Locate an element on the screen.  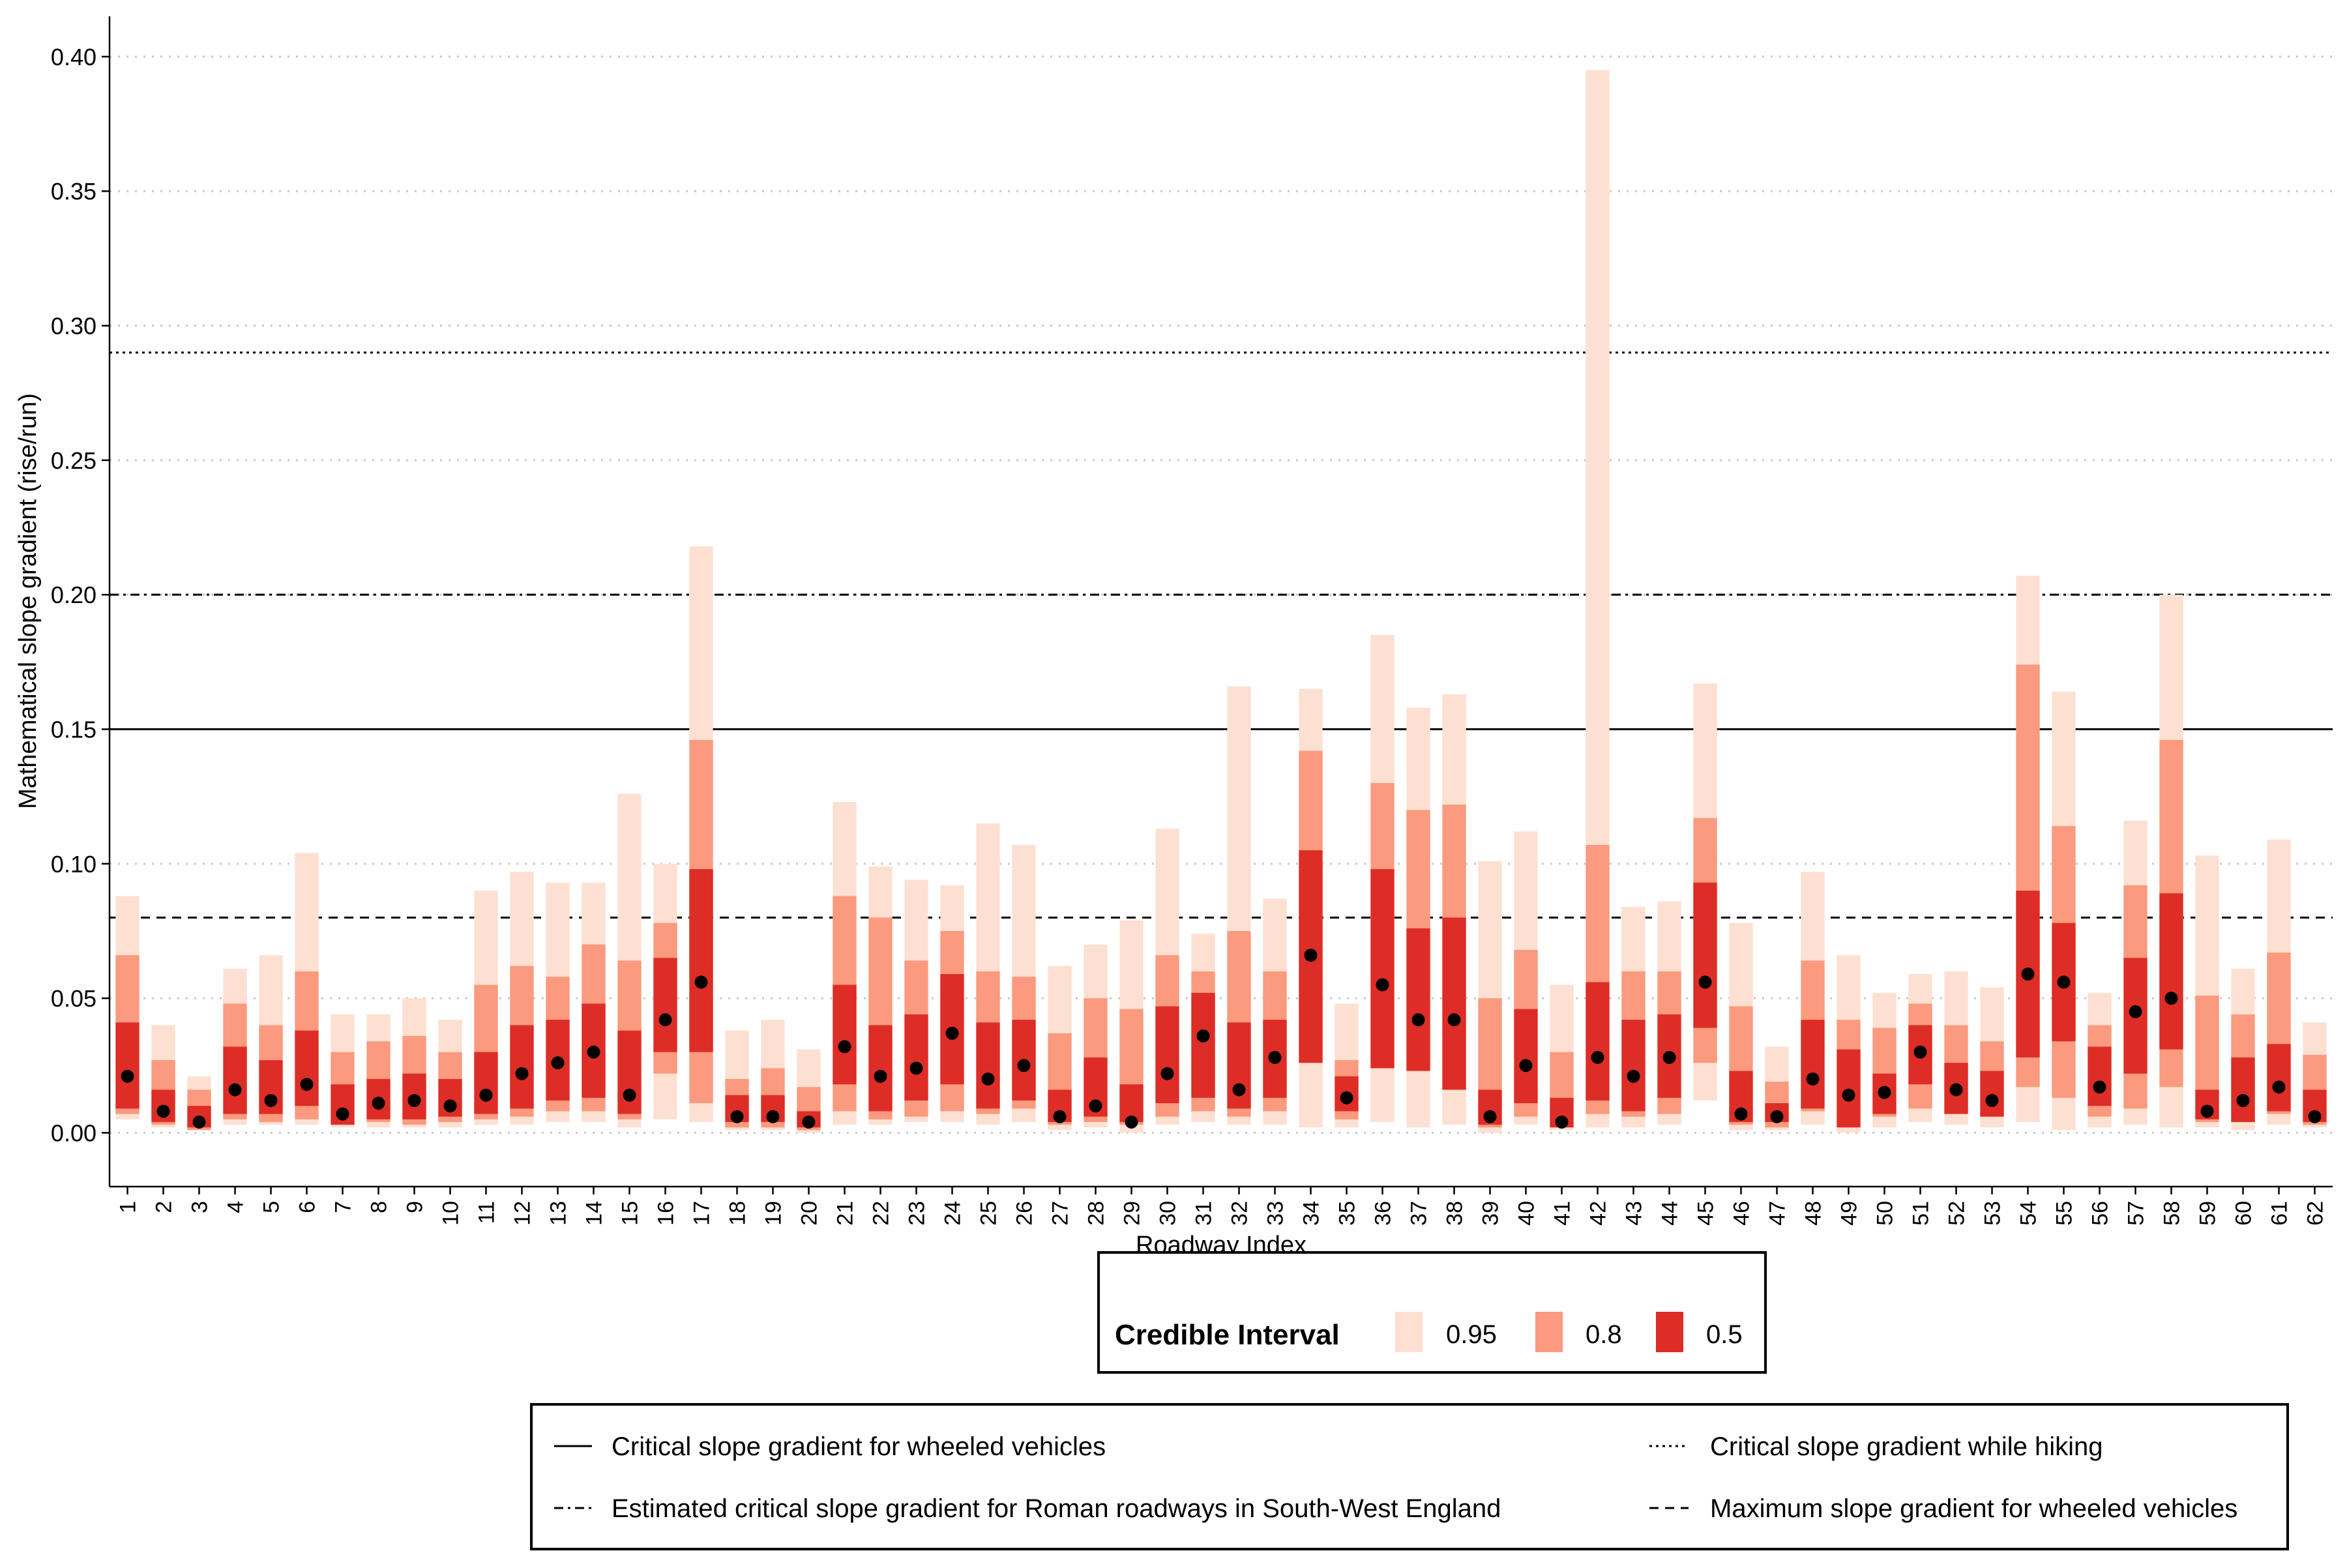
x-tick-label: 16 is located at coordinates (666, 1214).